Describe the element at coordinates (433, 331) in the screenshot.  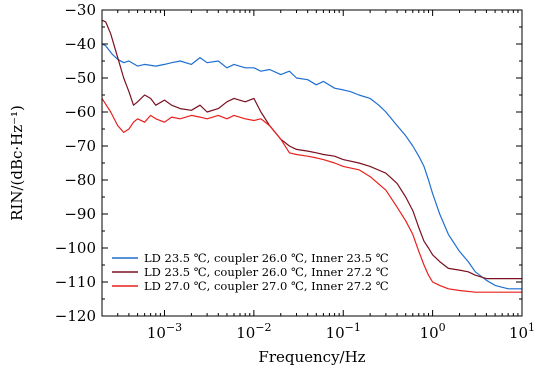
I see `x-tick-label: 10⁰` at that location.